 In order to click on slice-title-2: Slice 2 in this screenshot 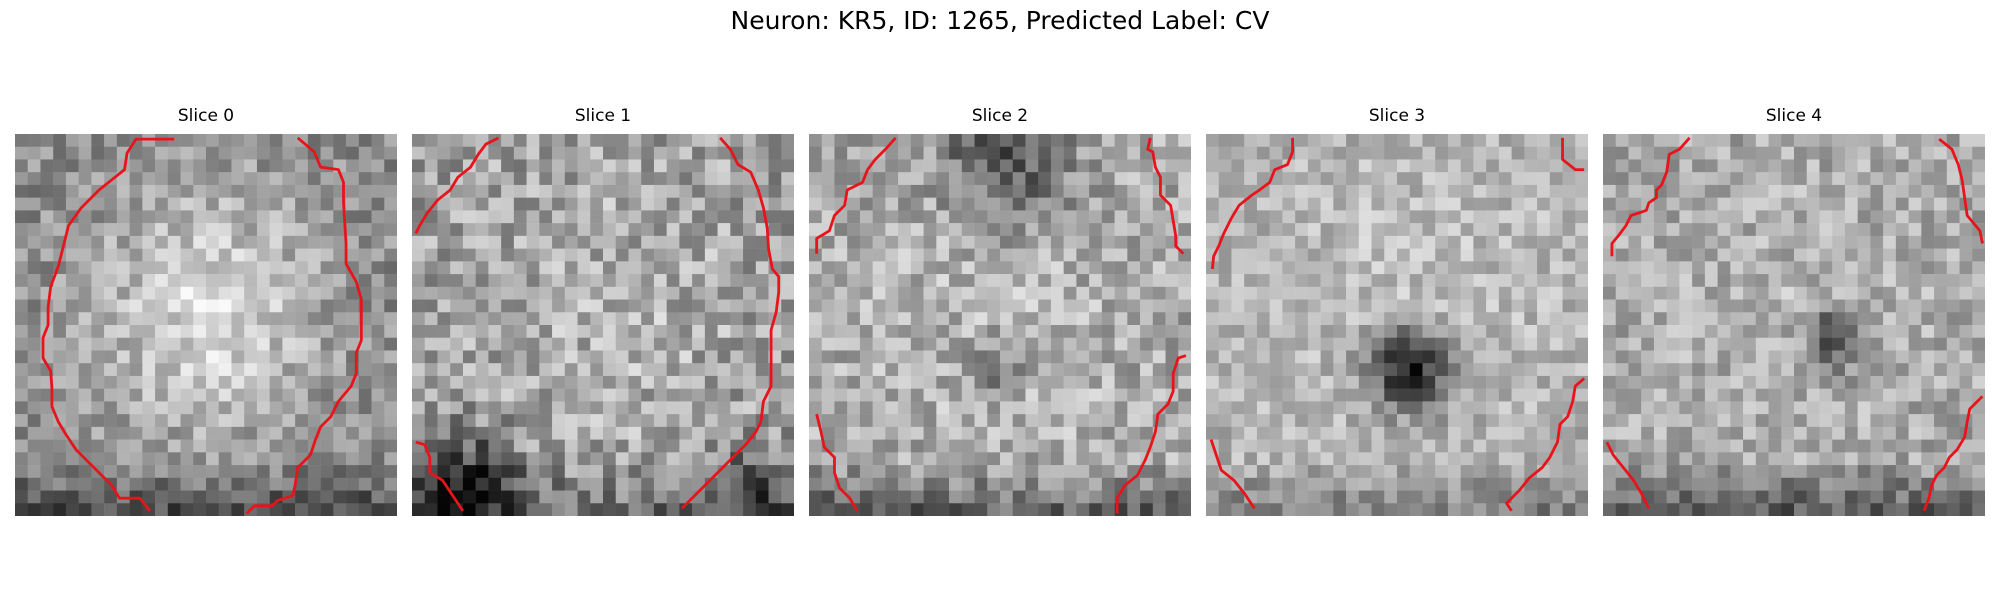, I will do `click(1000, 116)`.